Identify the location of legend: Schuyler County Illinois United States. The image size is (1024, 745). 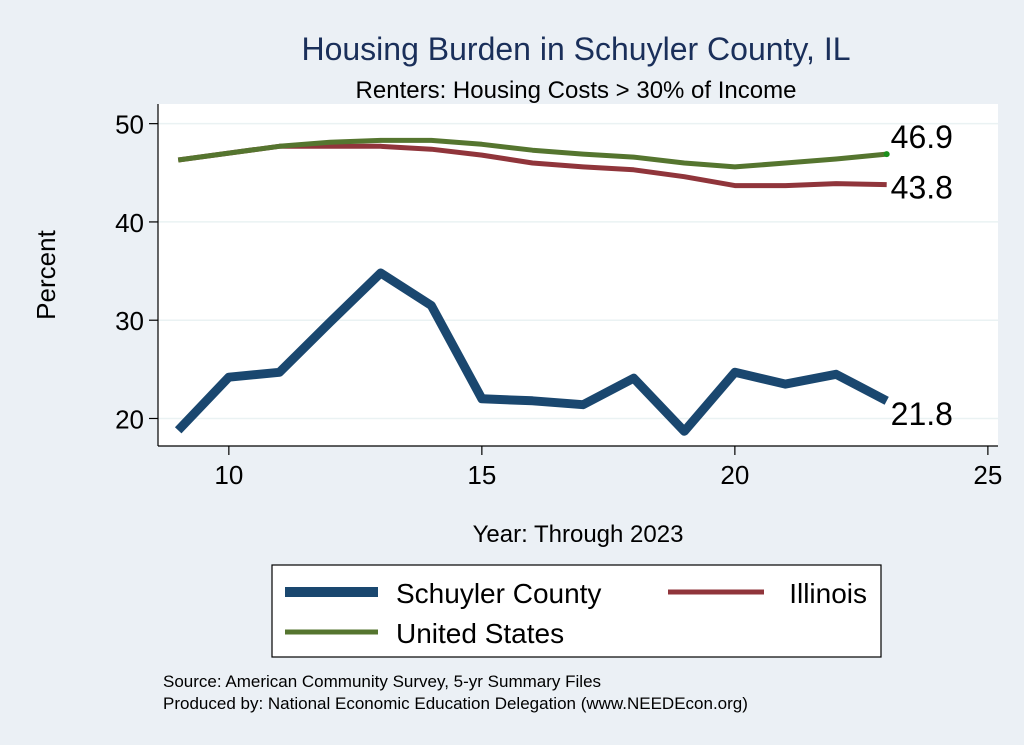
(576, 611).